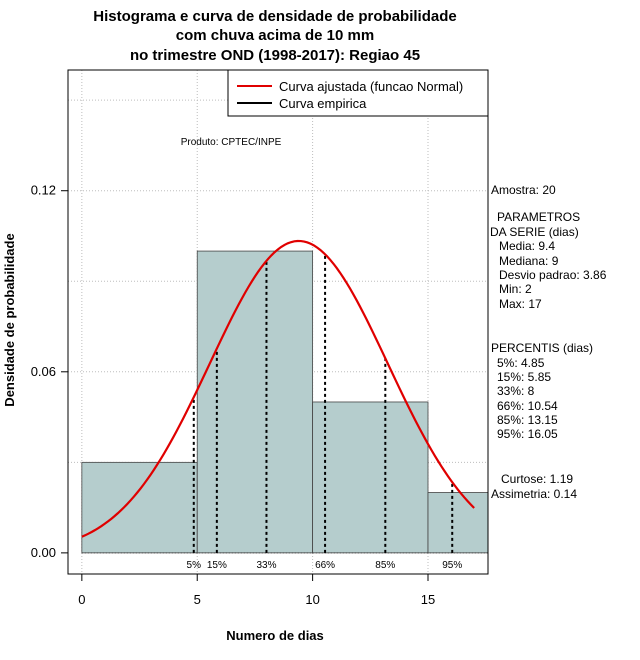  I want to click on param-mean: Media: 9.4, so click(527, 246).